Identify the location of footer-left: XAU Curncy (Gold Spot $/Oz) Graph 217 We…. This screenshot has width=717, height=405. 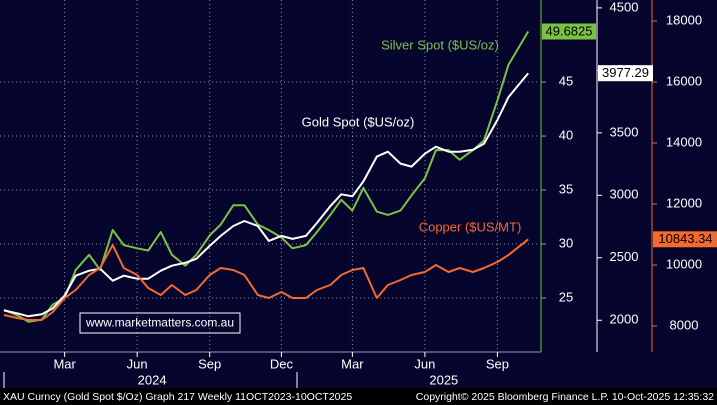
(177, 397).